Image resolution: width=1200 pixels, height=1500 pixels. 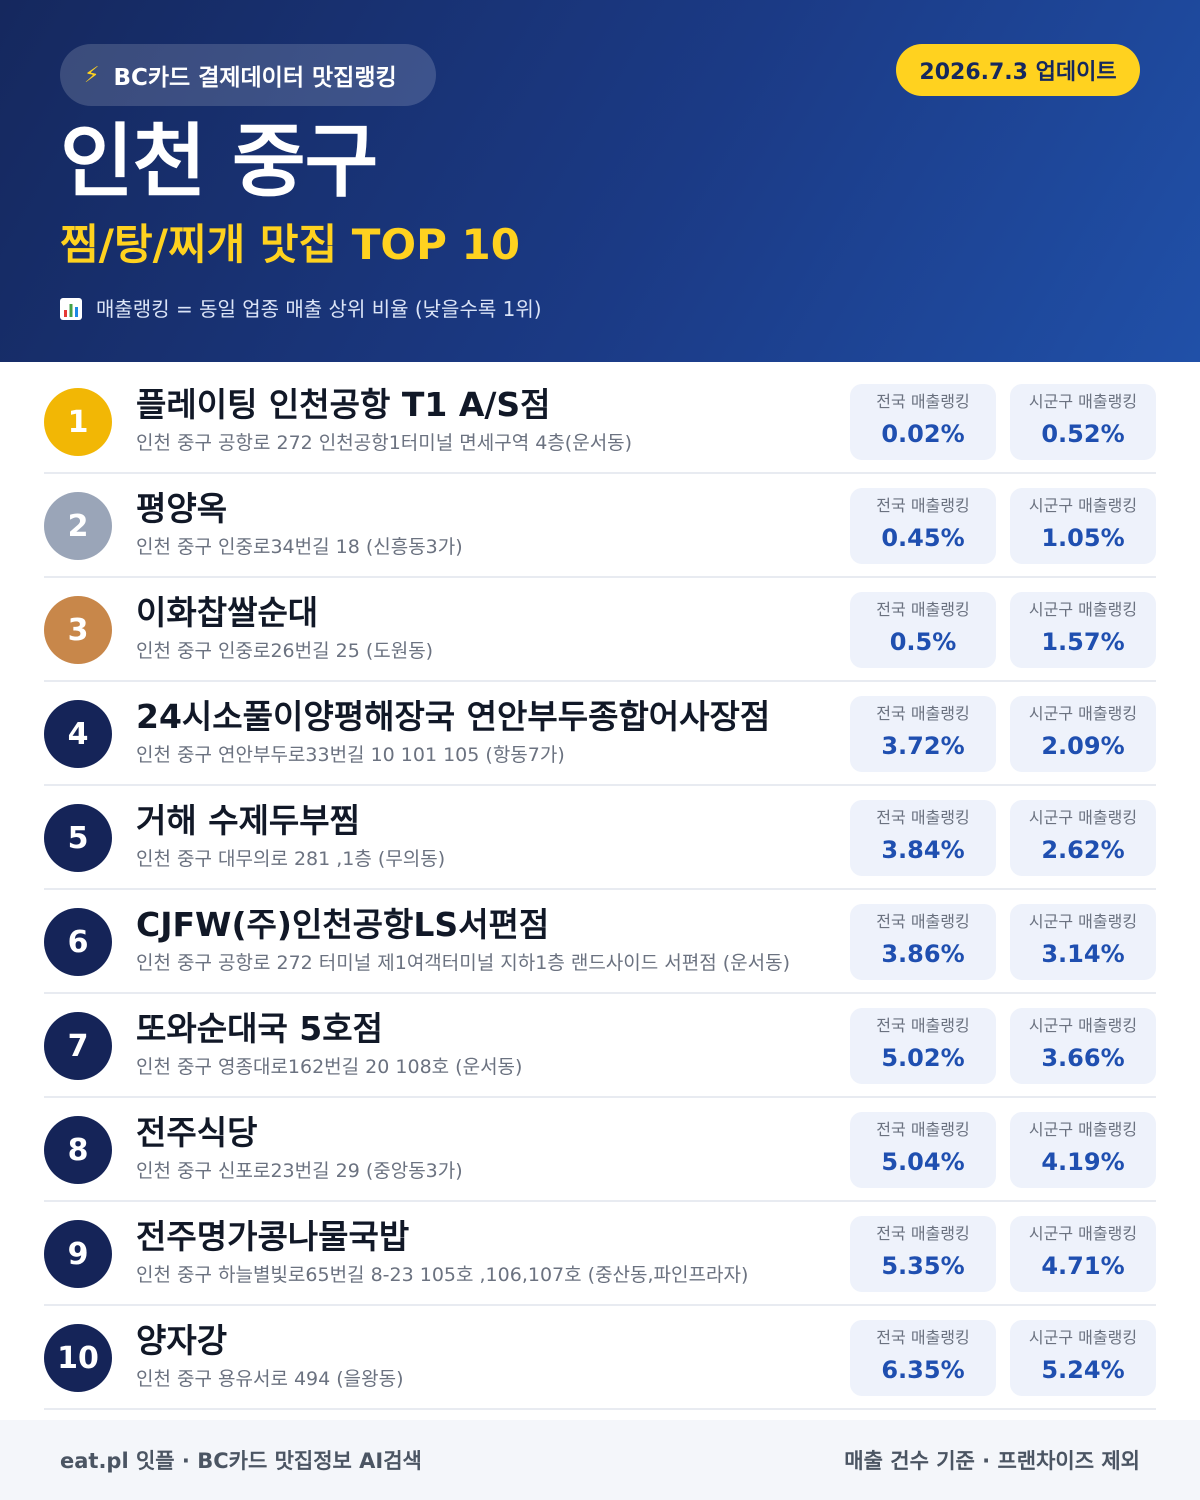 I want to click on bar-chart-icon, so click(x=71, y=309).